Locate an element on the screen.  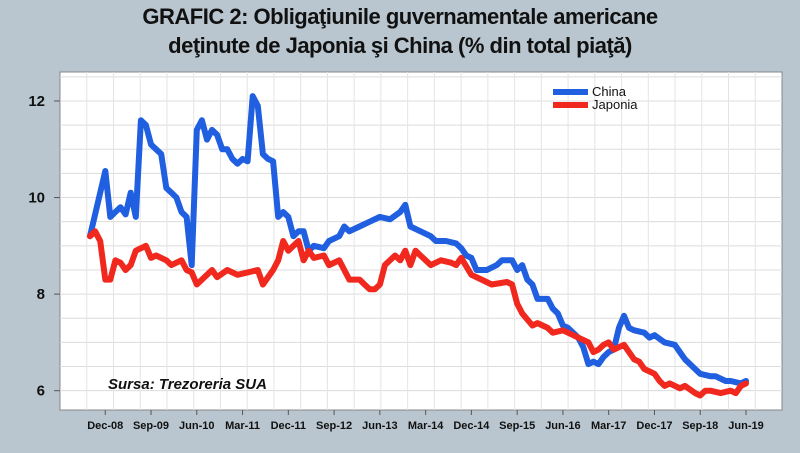
x-tick-label: Jun-13 is located at coordinates (379, 426).